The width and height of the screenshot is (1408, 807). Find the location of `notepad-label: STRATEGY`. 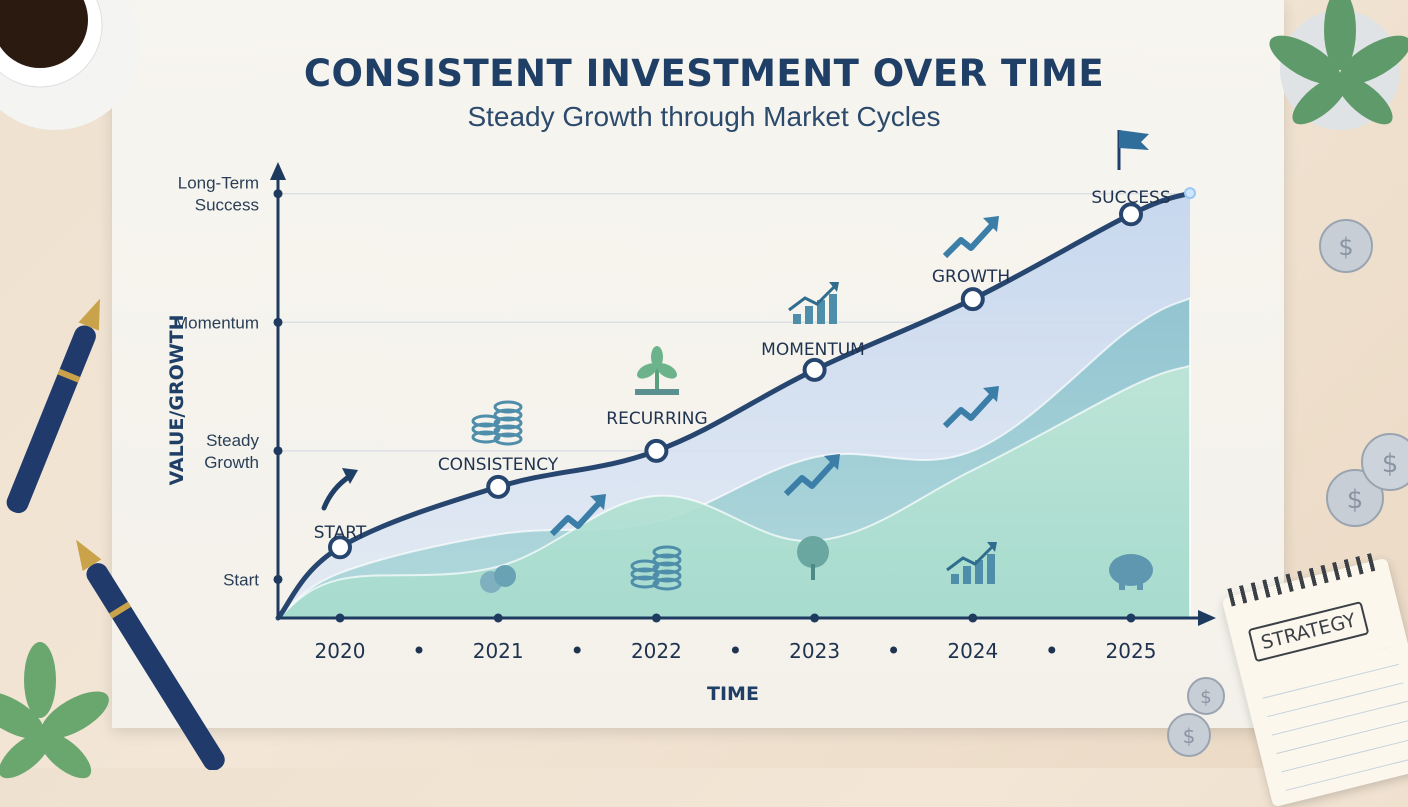

notepad-label: STRATEGY is located at coordinates (1308, 632).